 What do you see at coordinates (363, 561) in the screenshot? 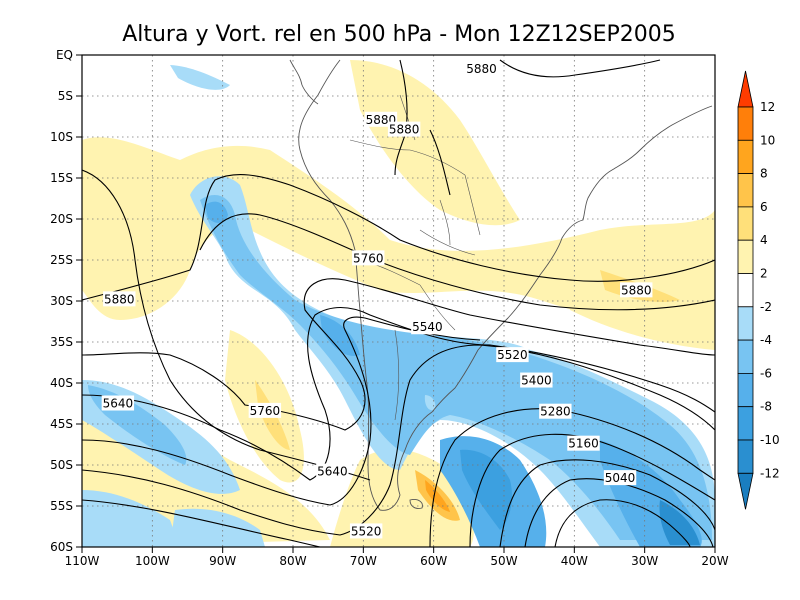
I see `lon-tick-label: 70W` at bounding box center [363, 561].